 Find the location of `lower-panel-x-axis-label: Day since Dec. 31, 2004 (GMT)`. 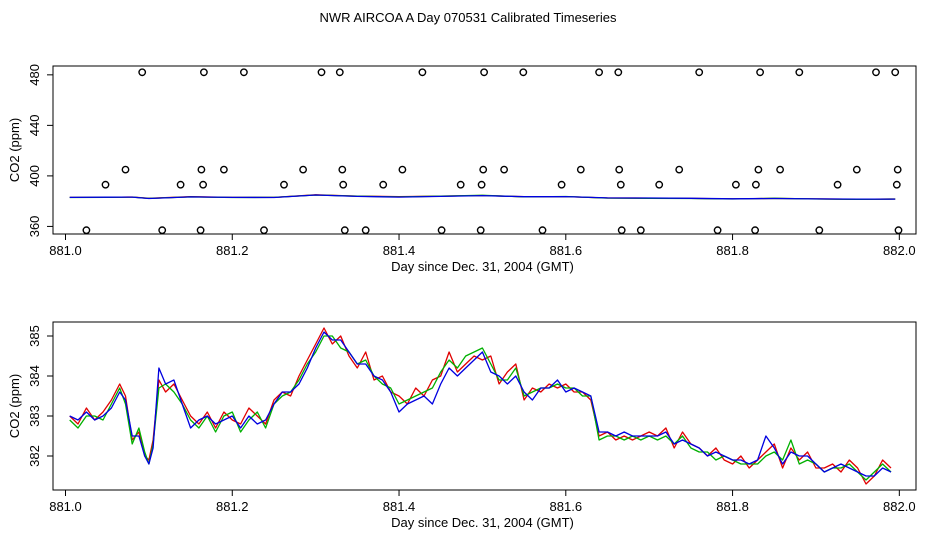

lower-panel-x-axis-label: Day since Dec. 31, 2004 (GMT) is located at coordinates (482, 522).